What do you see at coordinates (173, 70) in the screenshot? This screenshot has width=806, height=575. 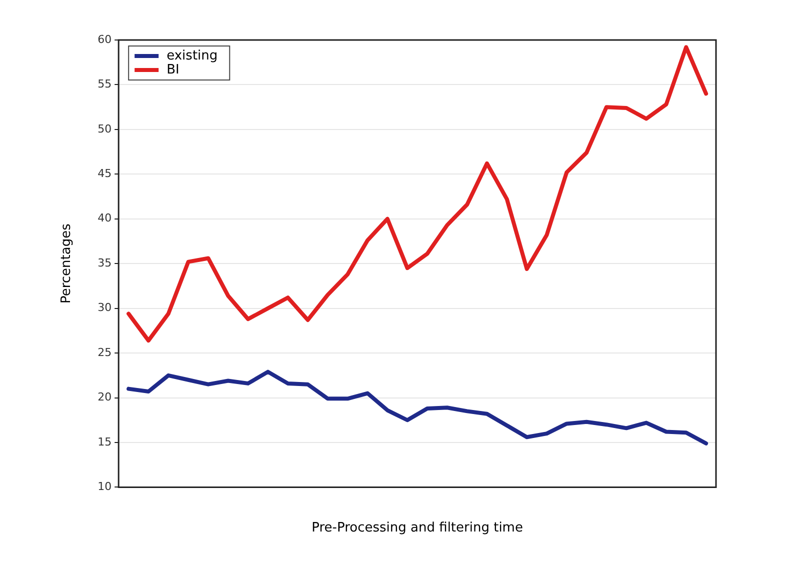 I see `legend-label: BI` at bounding box center [173, 70].